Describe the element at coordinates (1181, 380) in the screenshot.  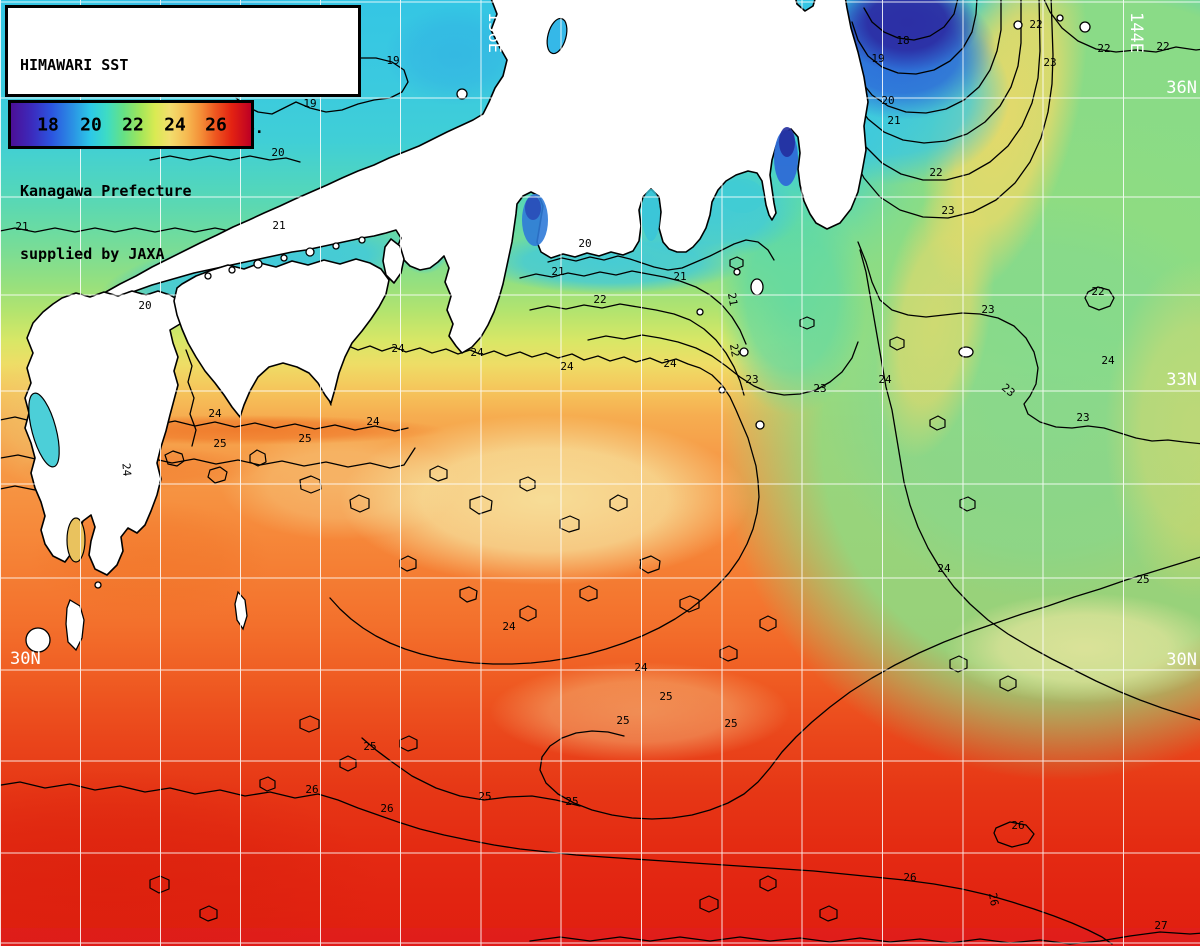
I see `svg-text: 33N` at that location.